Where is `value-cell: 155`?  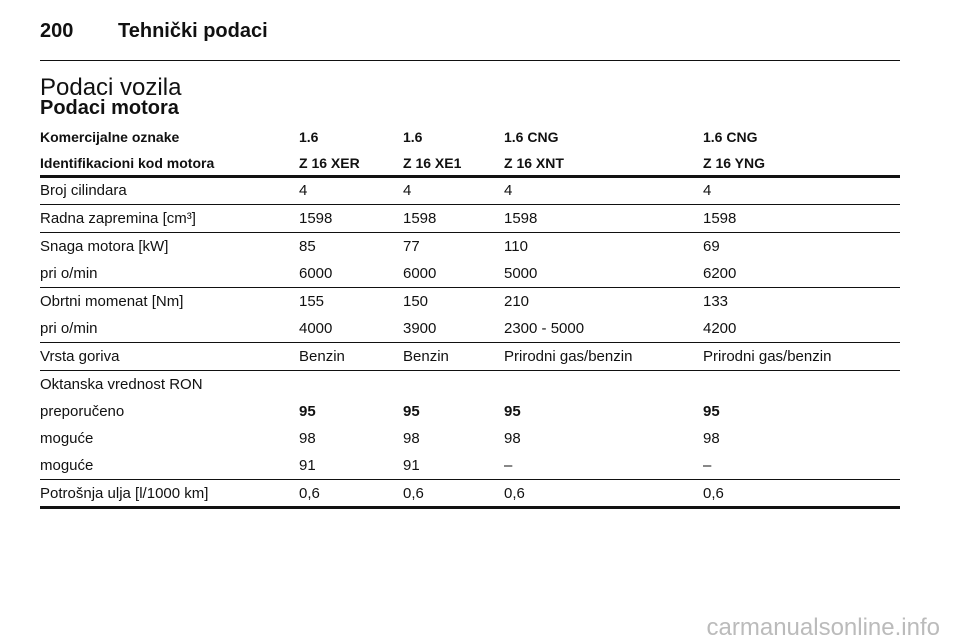 value-cell: 155 is located at coordinates (312, 301).